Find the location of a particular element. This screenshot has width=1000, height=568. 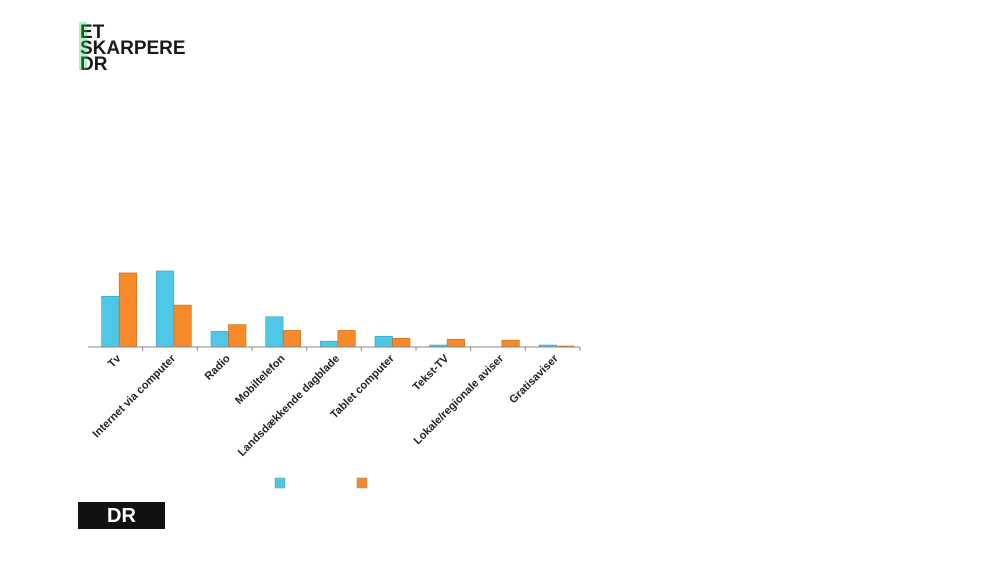

dr-logo-text: DR is located at coordinates (121, 516).